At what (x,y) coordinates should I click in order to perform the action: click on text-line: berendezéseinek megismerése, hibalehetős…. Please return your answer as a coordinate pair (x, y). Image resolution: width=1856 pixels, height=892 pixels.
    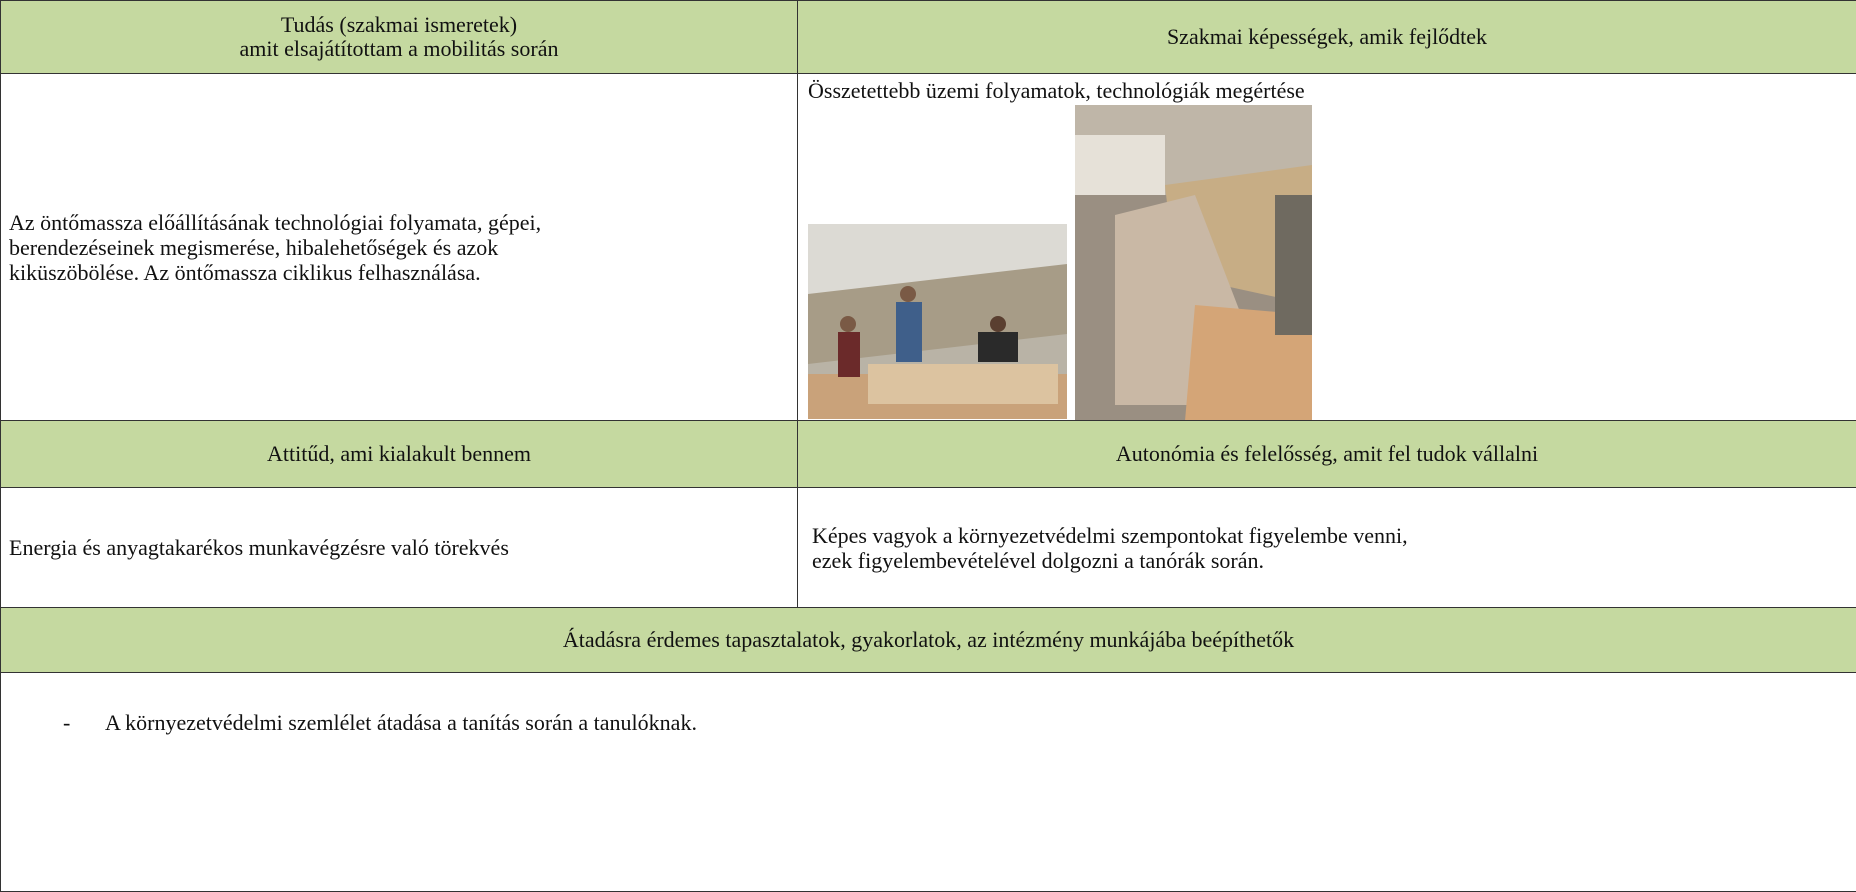
    Looking at the image, I should click on (254, 247).